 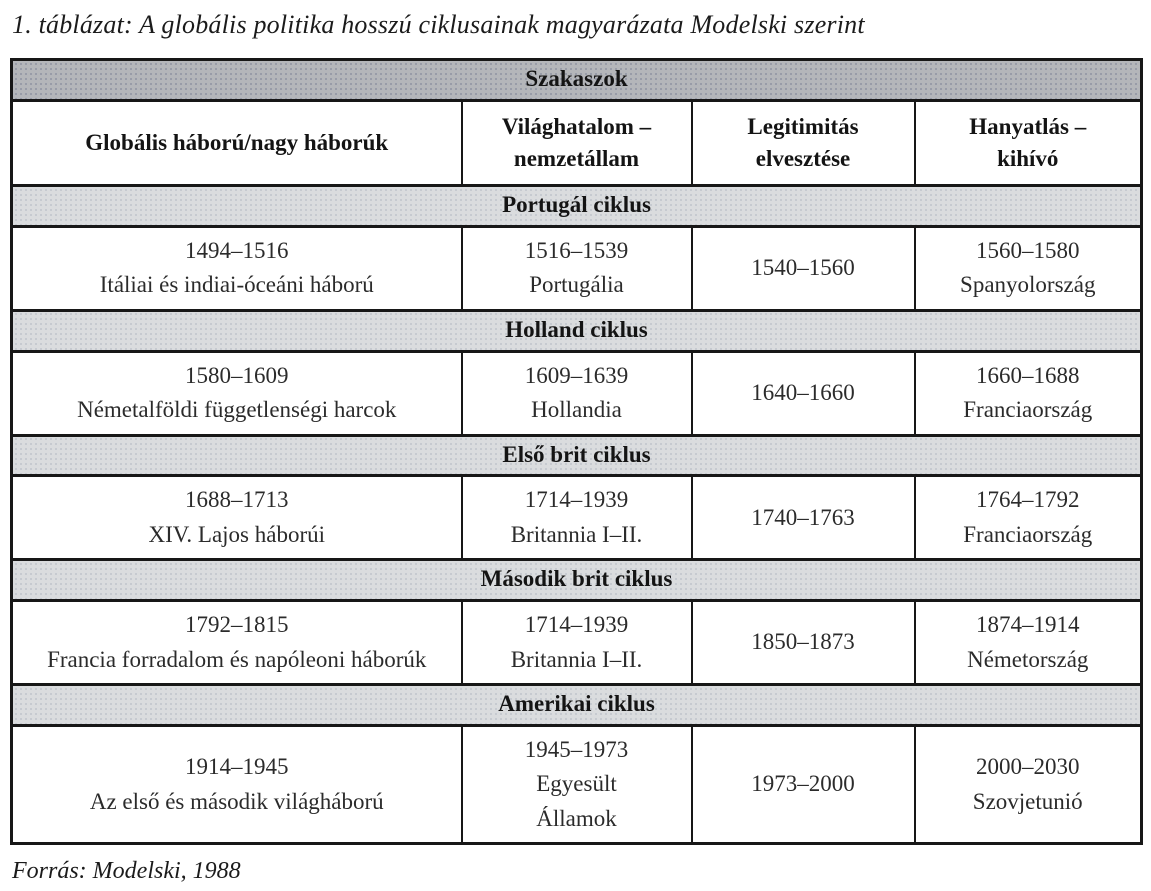 I want to click on section-band-row-first-british: Első brit ciklus, so click(x=576, y=455).